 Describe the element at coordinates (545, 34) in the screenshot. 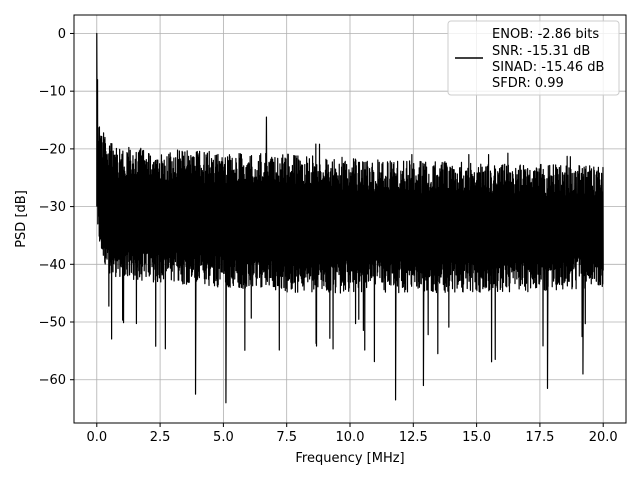

I see `legend-entry-enob: ENOB: -2.86 bits` at that location.